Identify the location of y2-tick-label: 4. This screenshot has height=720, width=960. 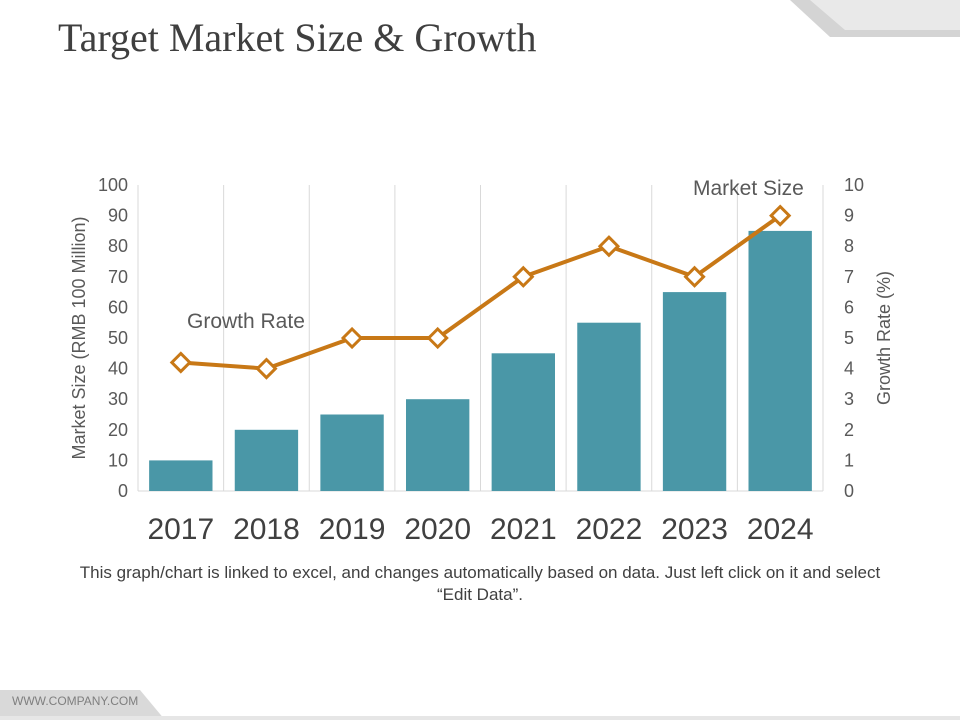
(849, 369).